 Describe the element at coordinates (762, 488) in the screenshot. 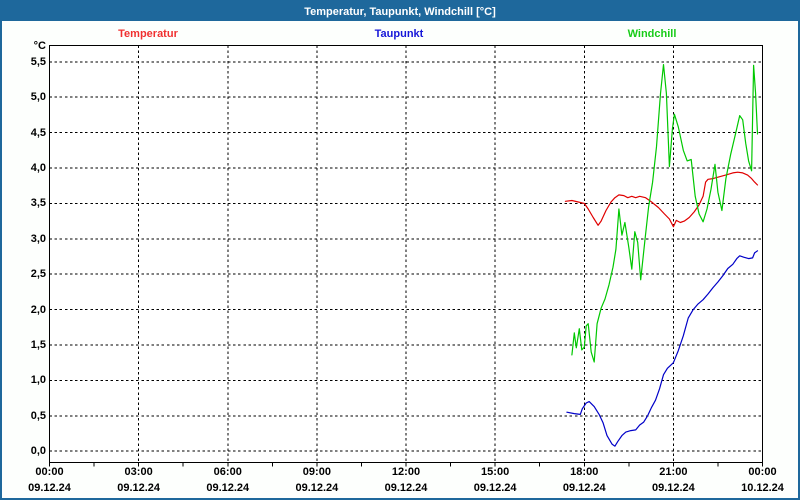

I see `x-tick-date: 10.12.24` at that location.